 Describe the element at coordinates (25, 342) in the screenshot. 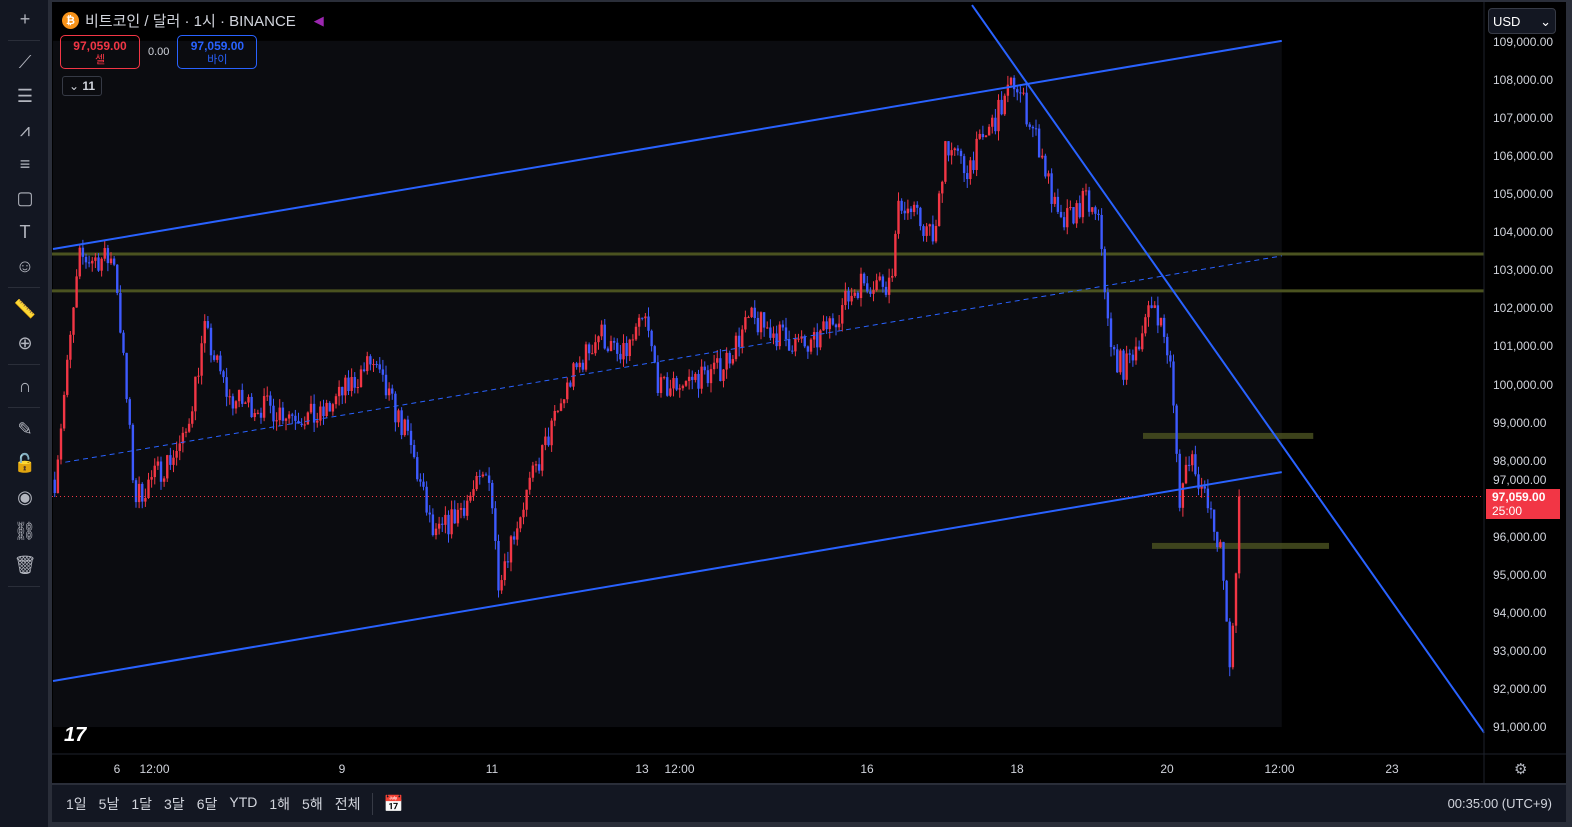

I see `zoom-in-icon: ⊕` at that location.